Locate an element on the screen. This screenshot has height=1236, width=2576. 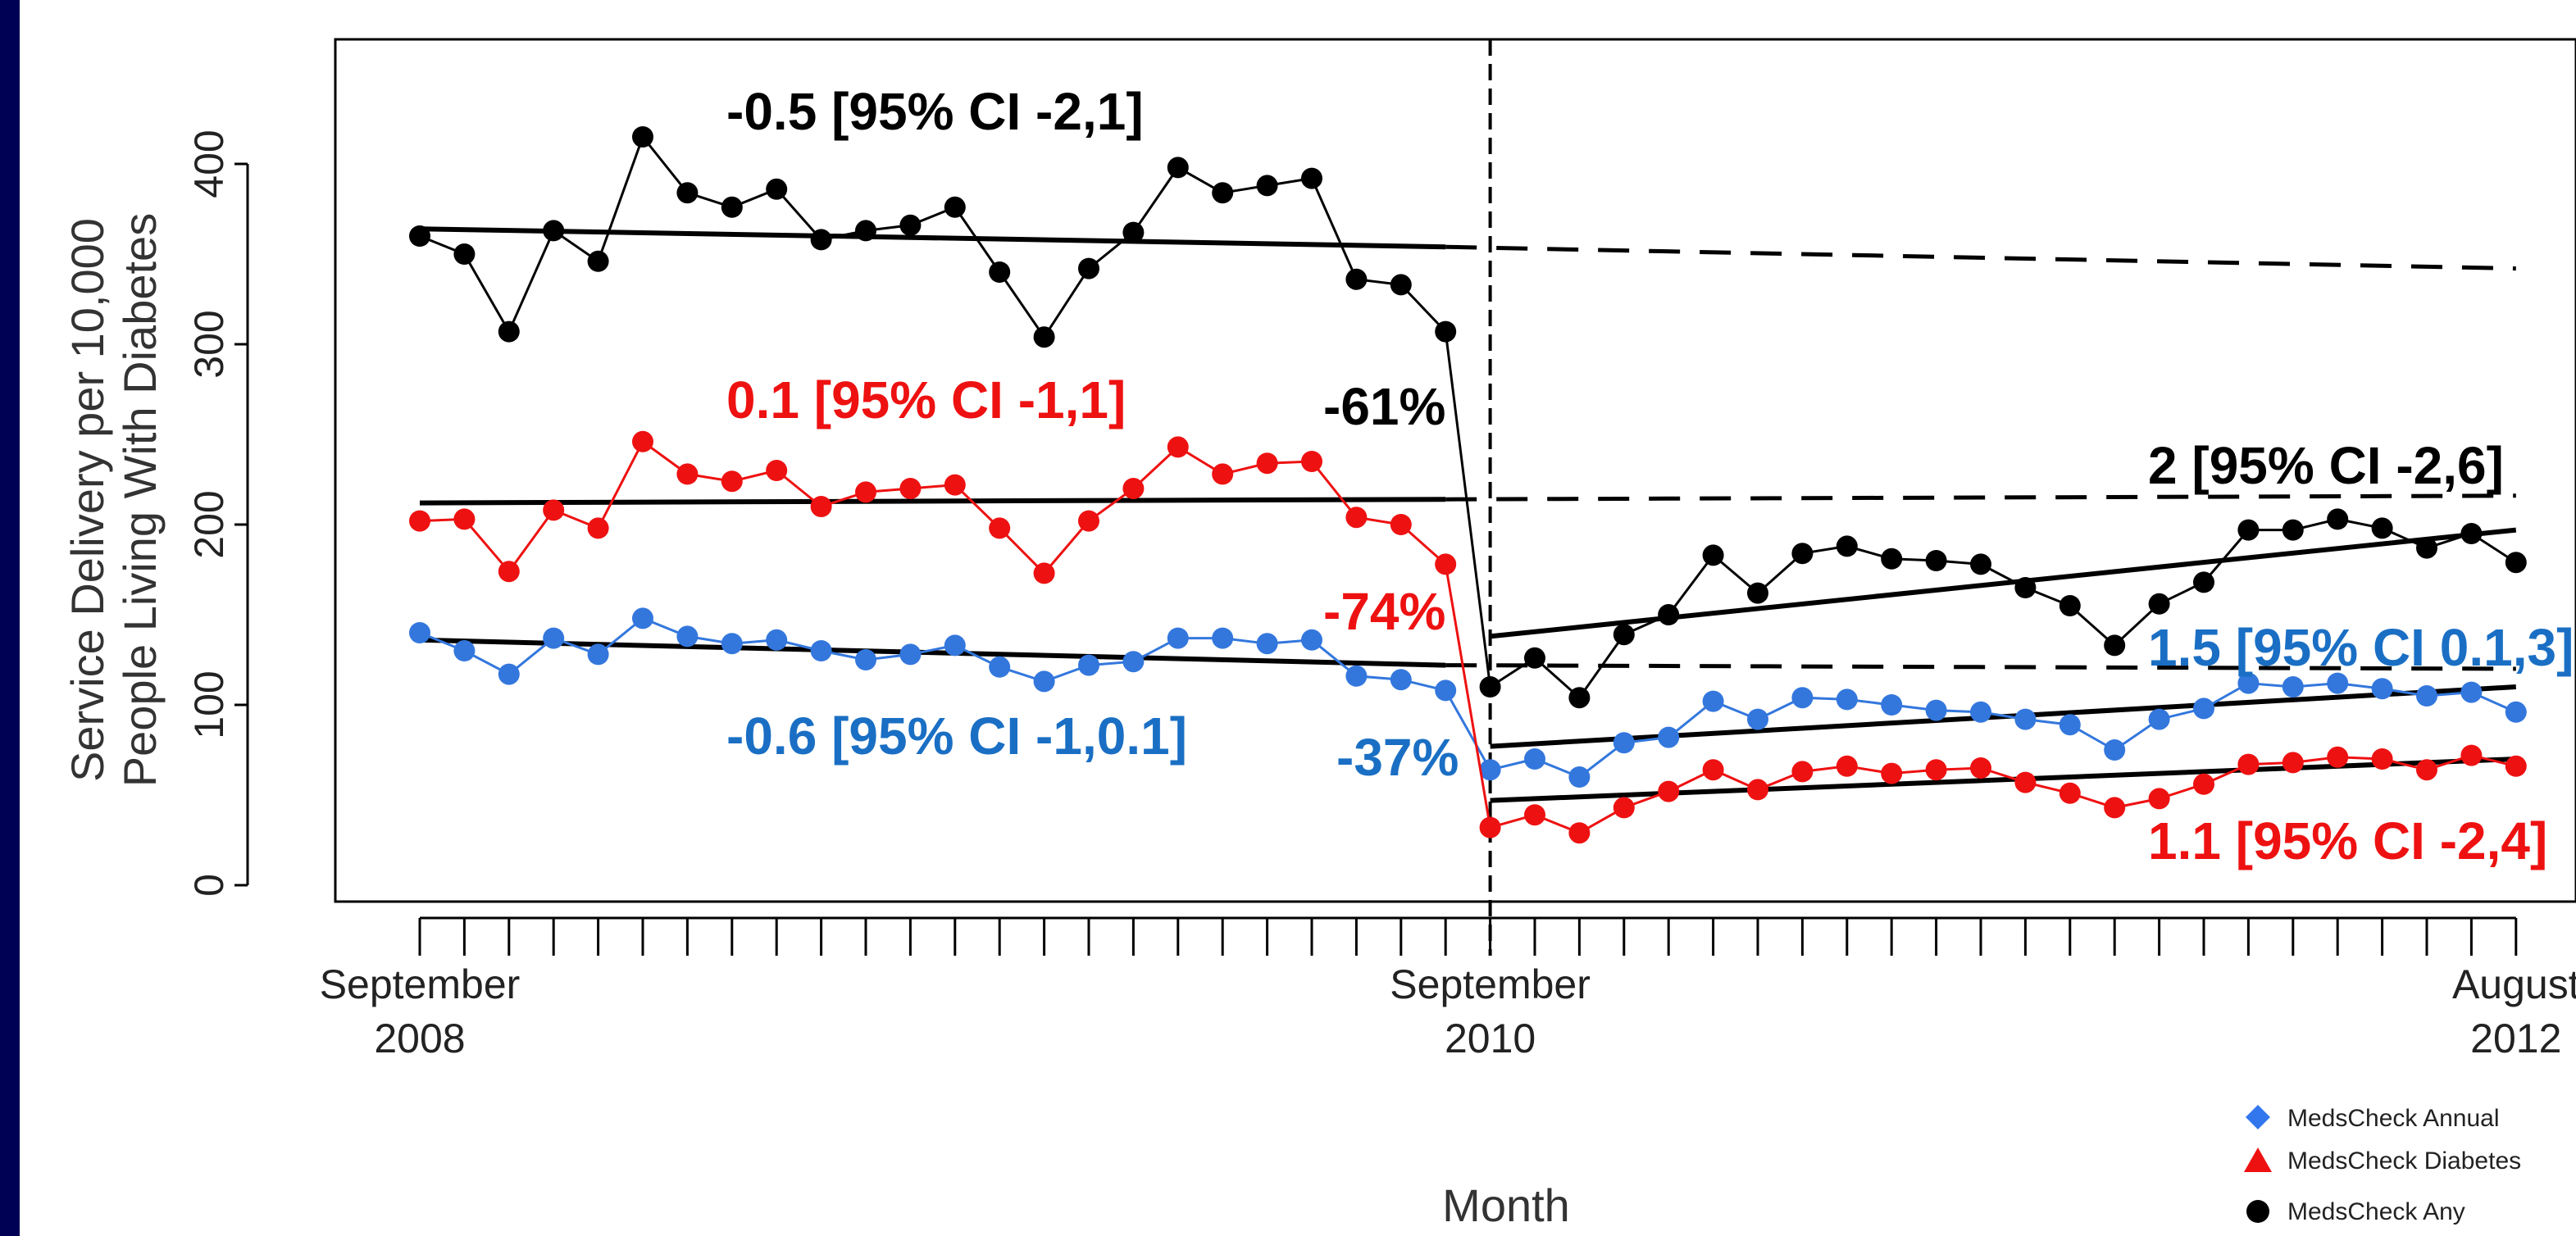
y-axis-title-line2: People Living With Diabetes is located at coordinates (140, 500).